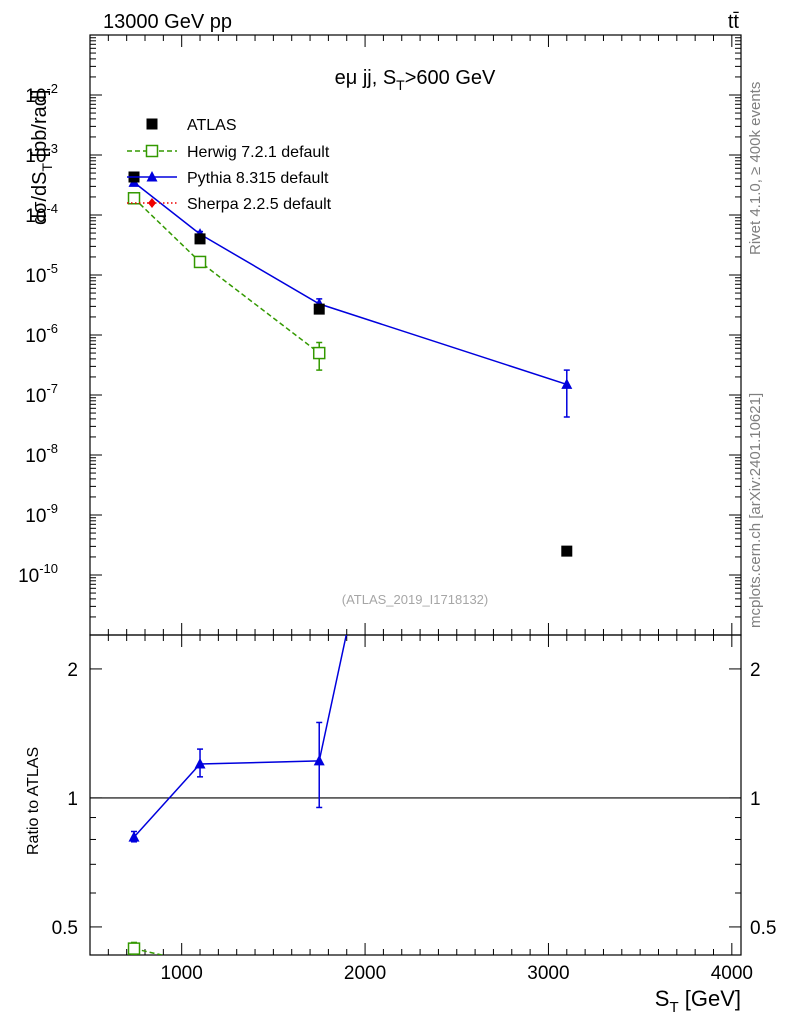  What do you see at coordinates (33, 801) in the screenshot?
I see `ratio-y-axis-label: Ratio to ATLAS` at bounding box center [33, 801].